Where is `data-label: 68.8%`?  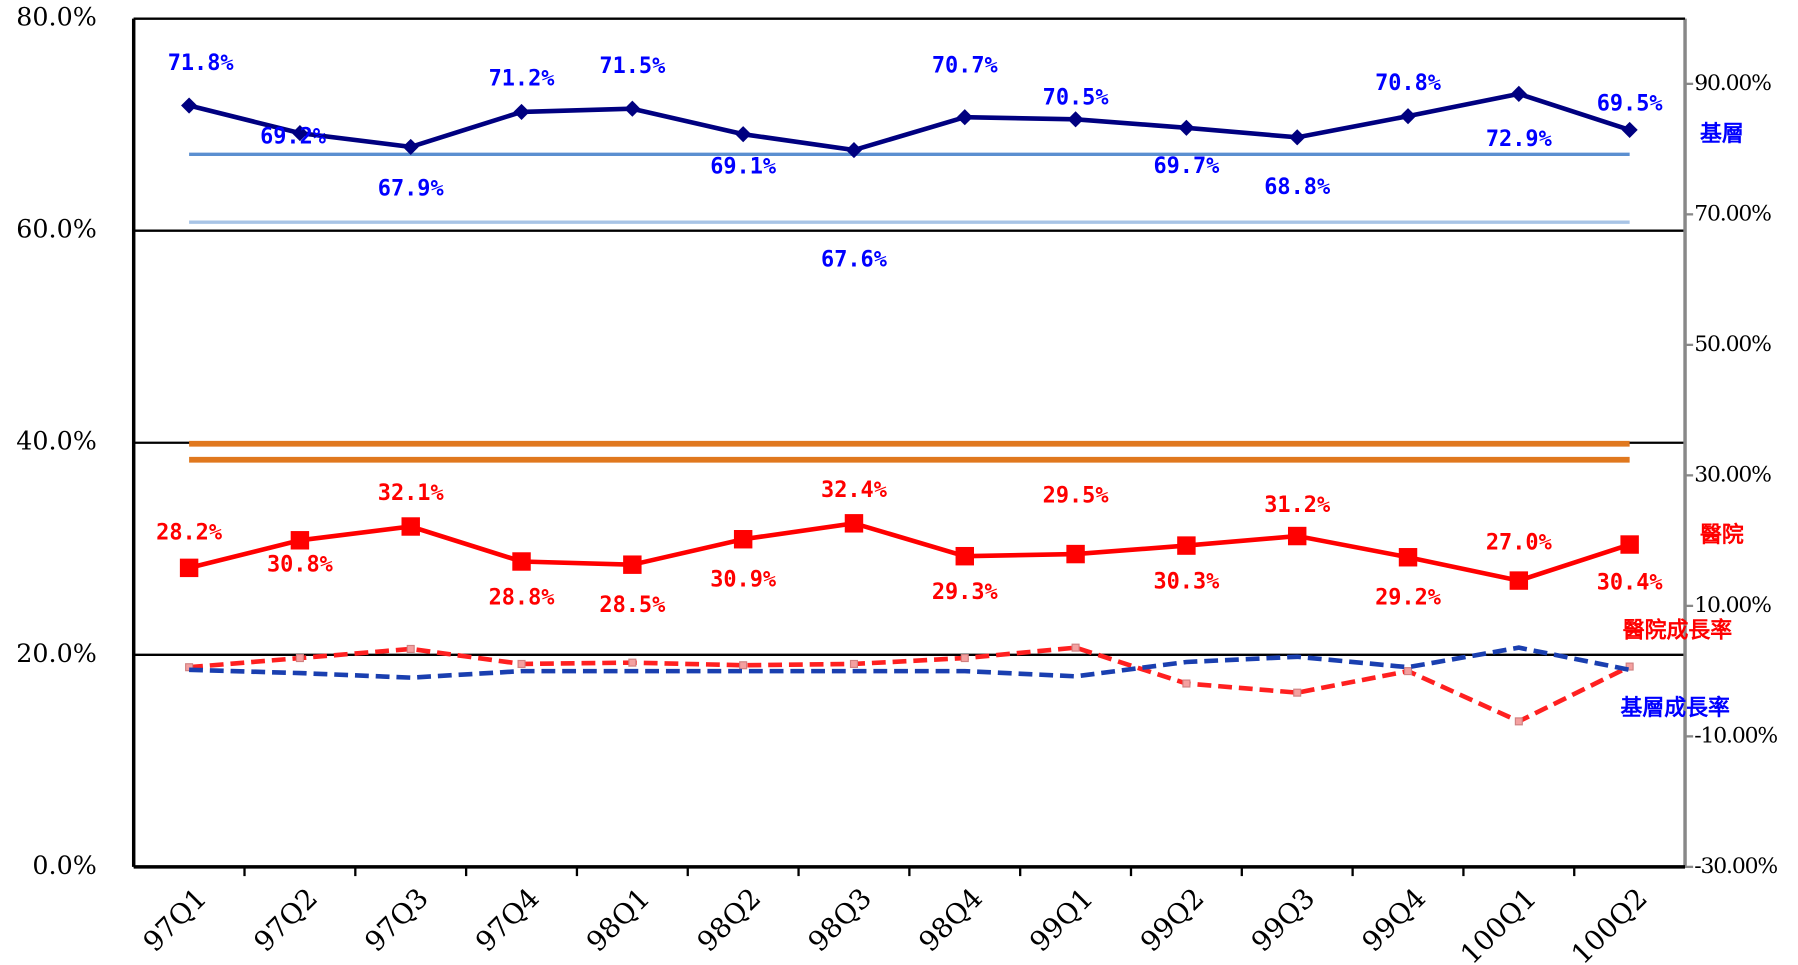 data-label: 68.8% is located at coordinates (1297, 187).